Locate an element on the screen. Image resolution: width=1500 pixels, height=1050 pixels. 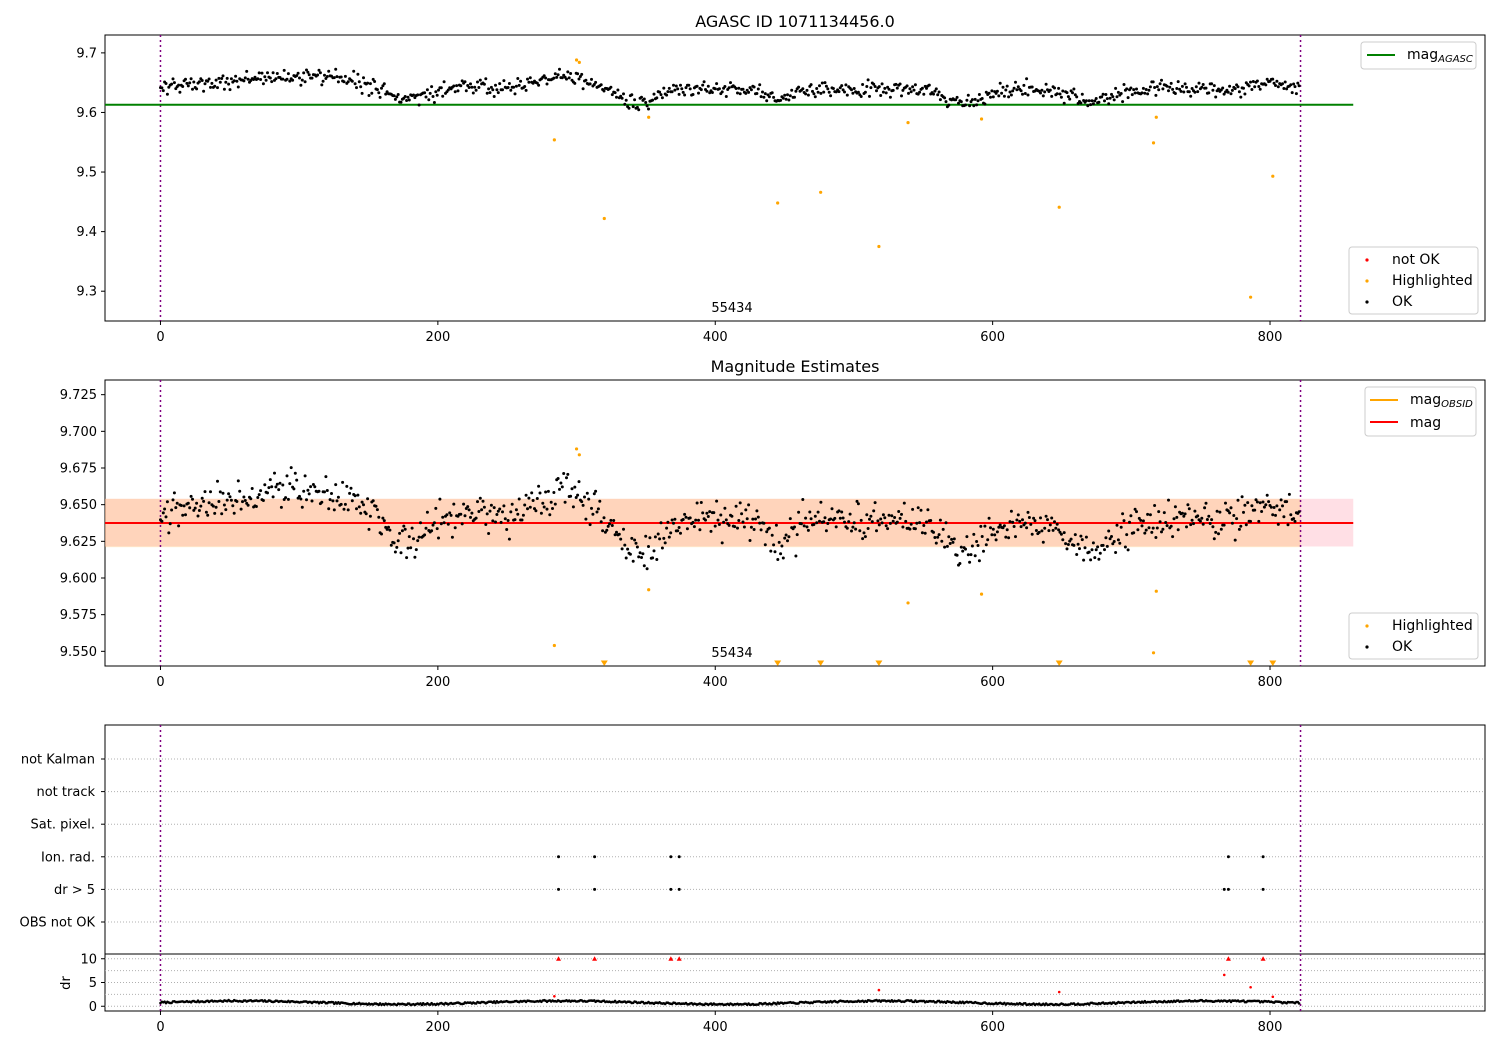
panel2-ytick-label: 9.575 is located at coordinates (78, 615).